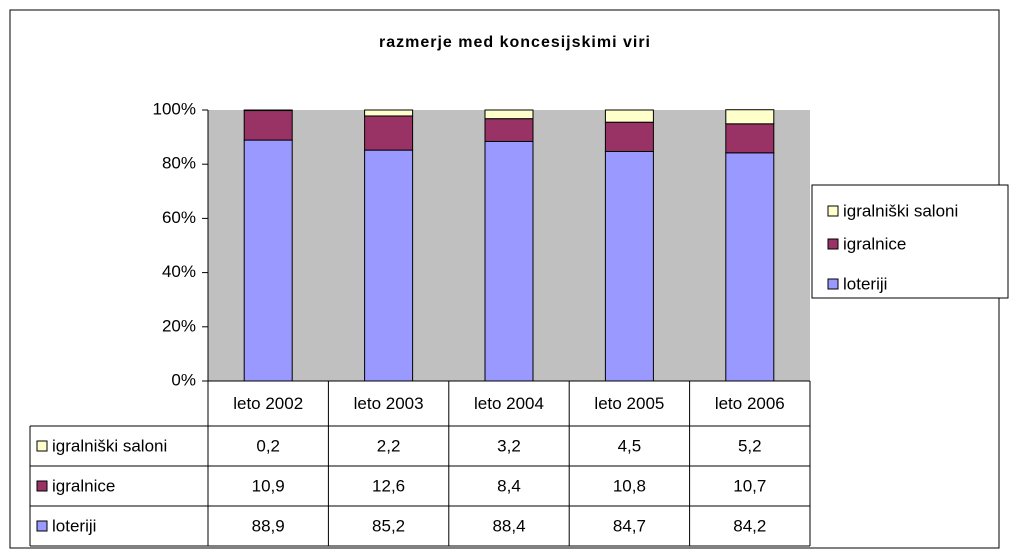 The image size is (1009, 560). What do you see at coordinates (183, 379) in the screenshot?
I see `y-tick-label: 0%` at bounding box center [183, 379].